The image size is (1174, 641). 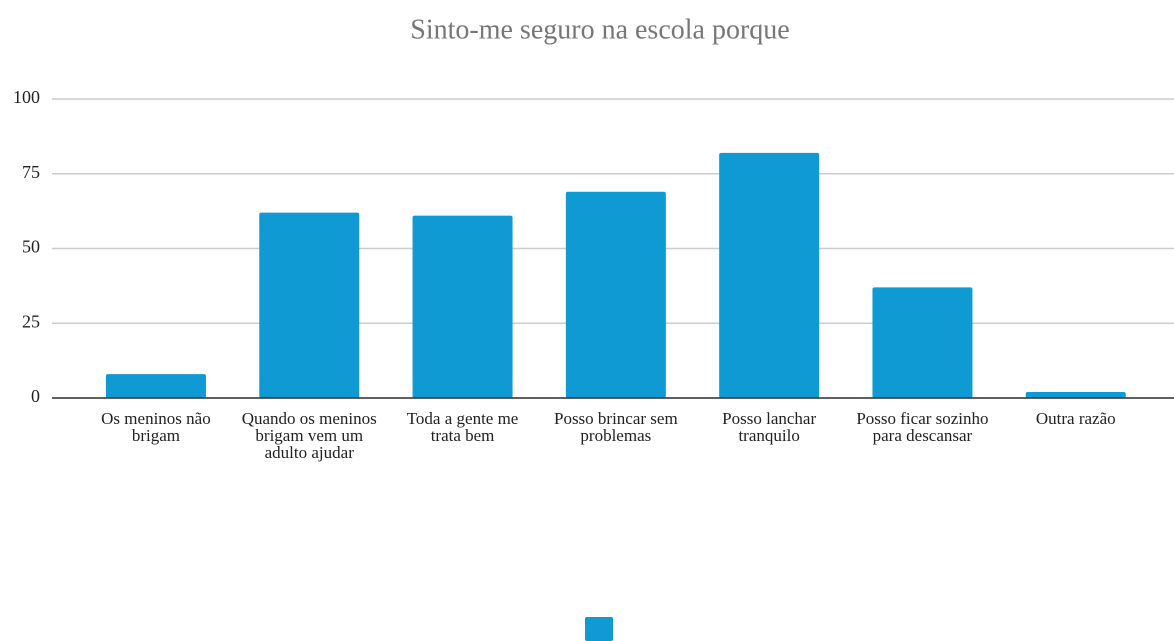 I want to click on x-tick-label: Posso lanchar tranquilo, so click(x=769, y=427).